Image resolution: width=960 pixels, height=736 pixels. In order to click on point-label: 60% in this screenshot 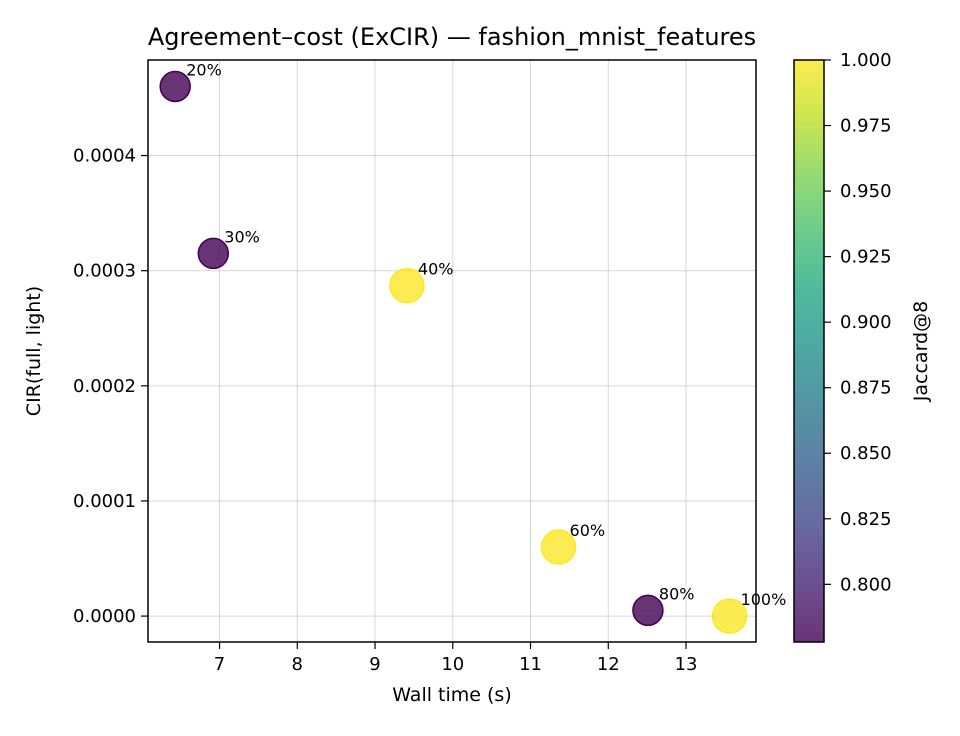, I will do `click(588, 530)`.